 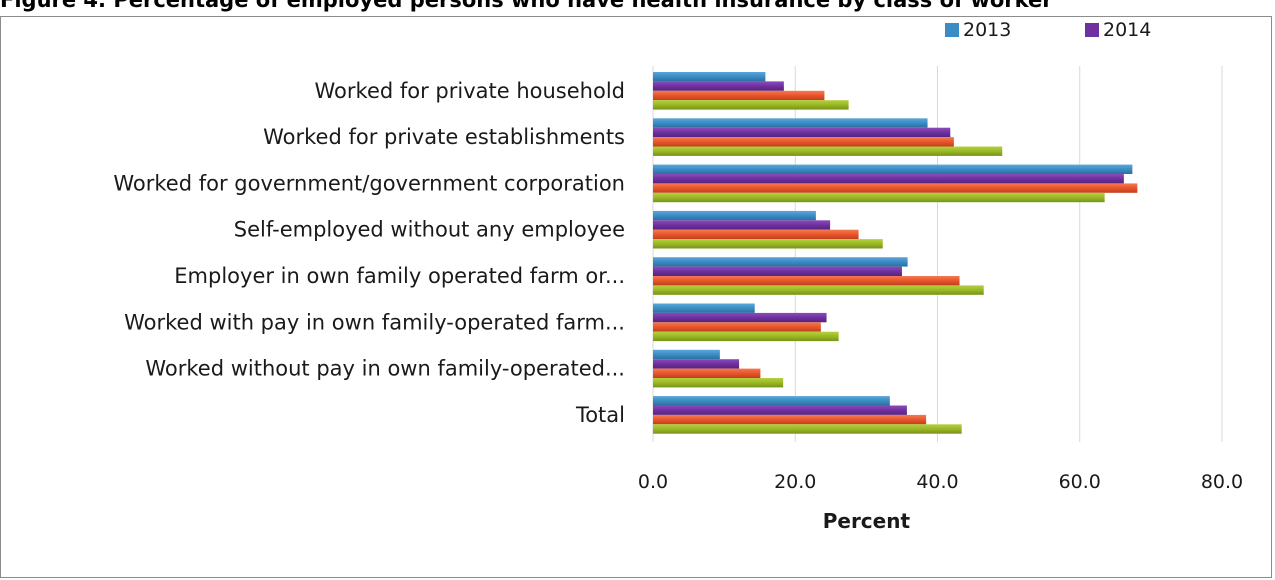 I want to click on x-tick-label: 60.0, so click(x=1080, y=482).